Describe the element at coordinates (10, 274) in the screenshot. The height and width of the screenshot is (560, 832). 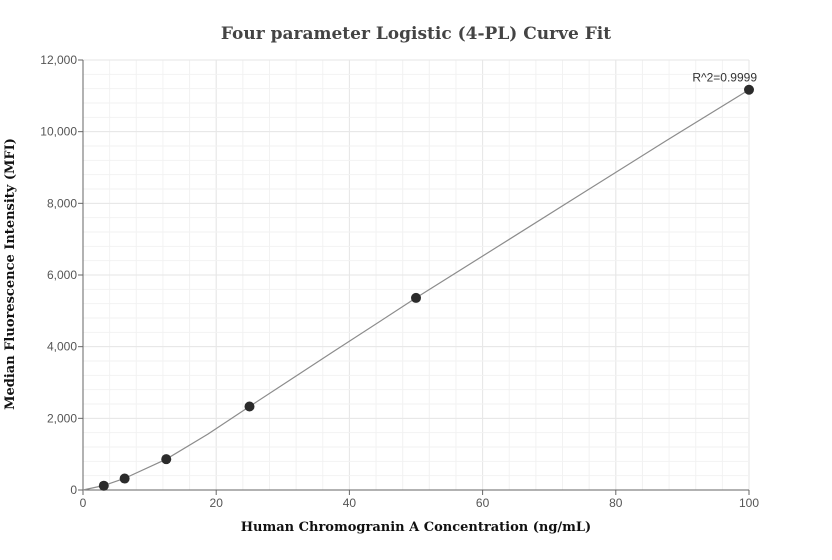
I see `y-axis-title: Median Fluorescence Intensity (MFI)` at that location.